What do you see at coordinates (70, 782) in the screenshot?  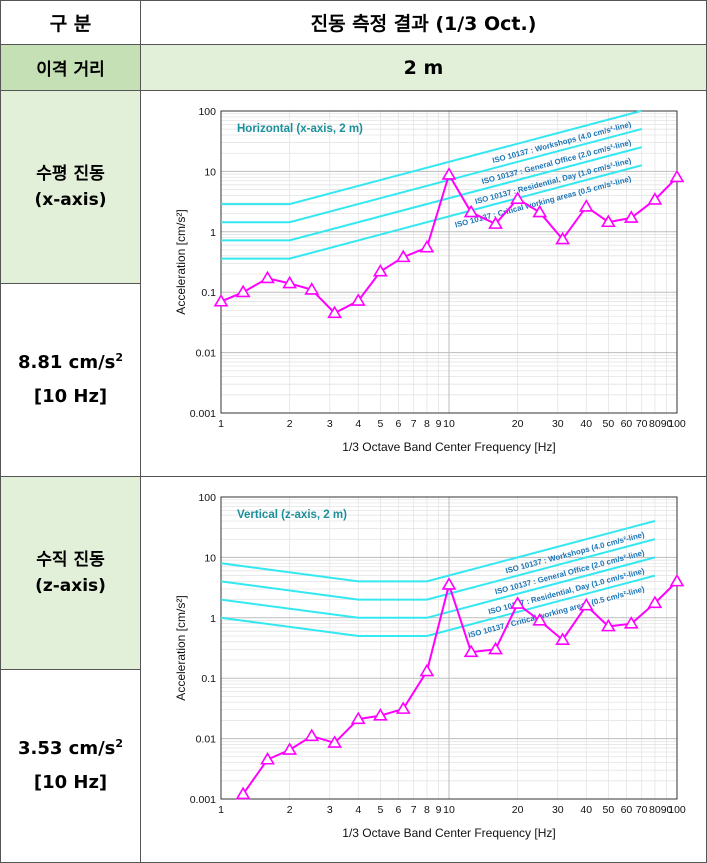 I see `vertical-peak-freq: [10 Hz]` at bounding box center [70, 782].